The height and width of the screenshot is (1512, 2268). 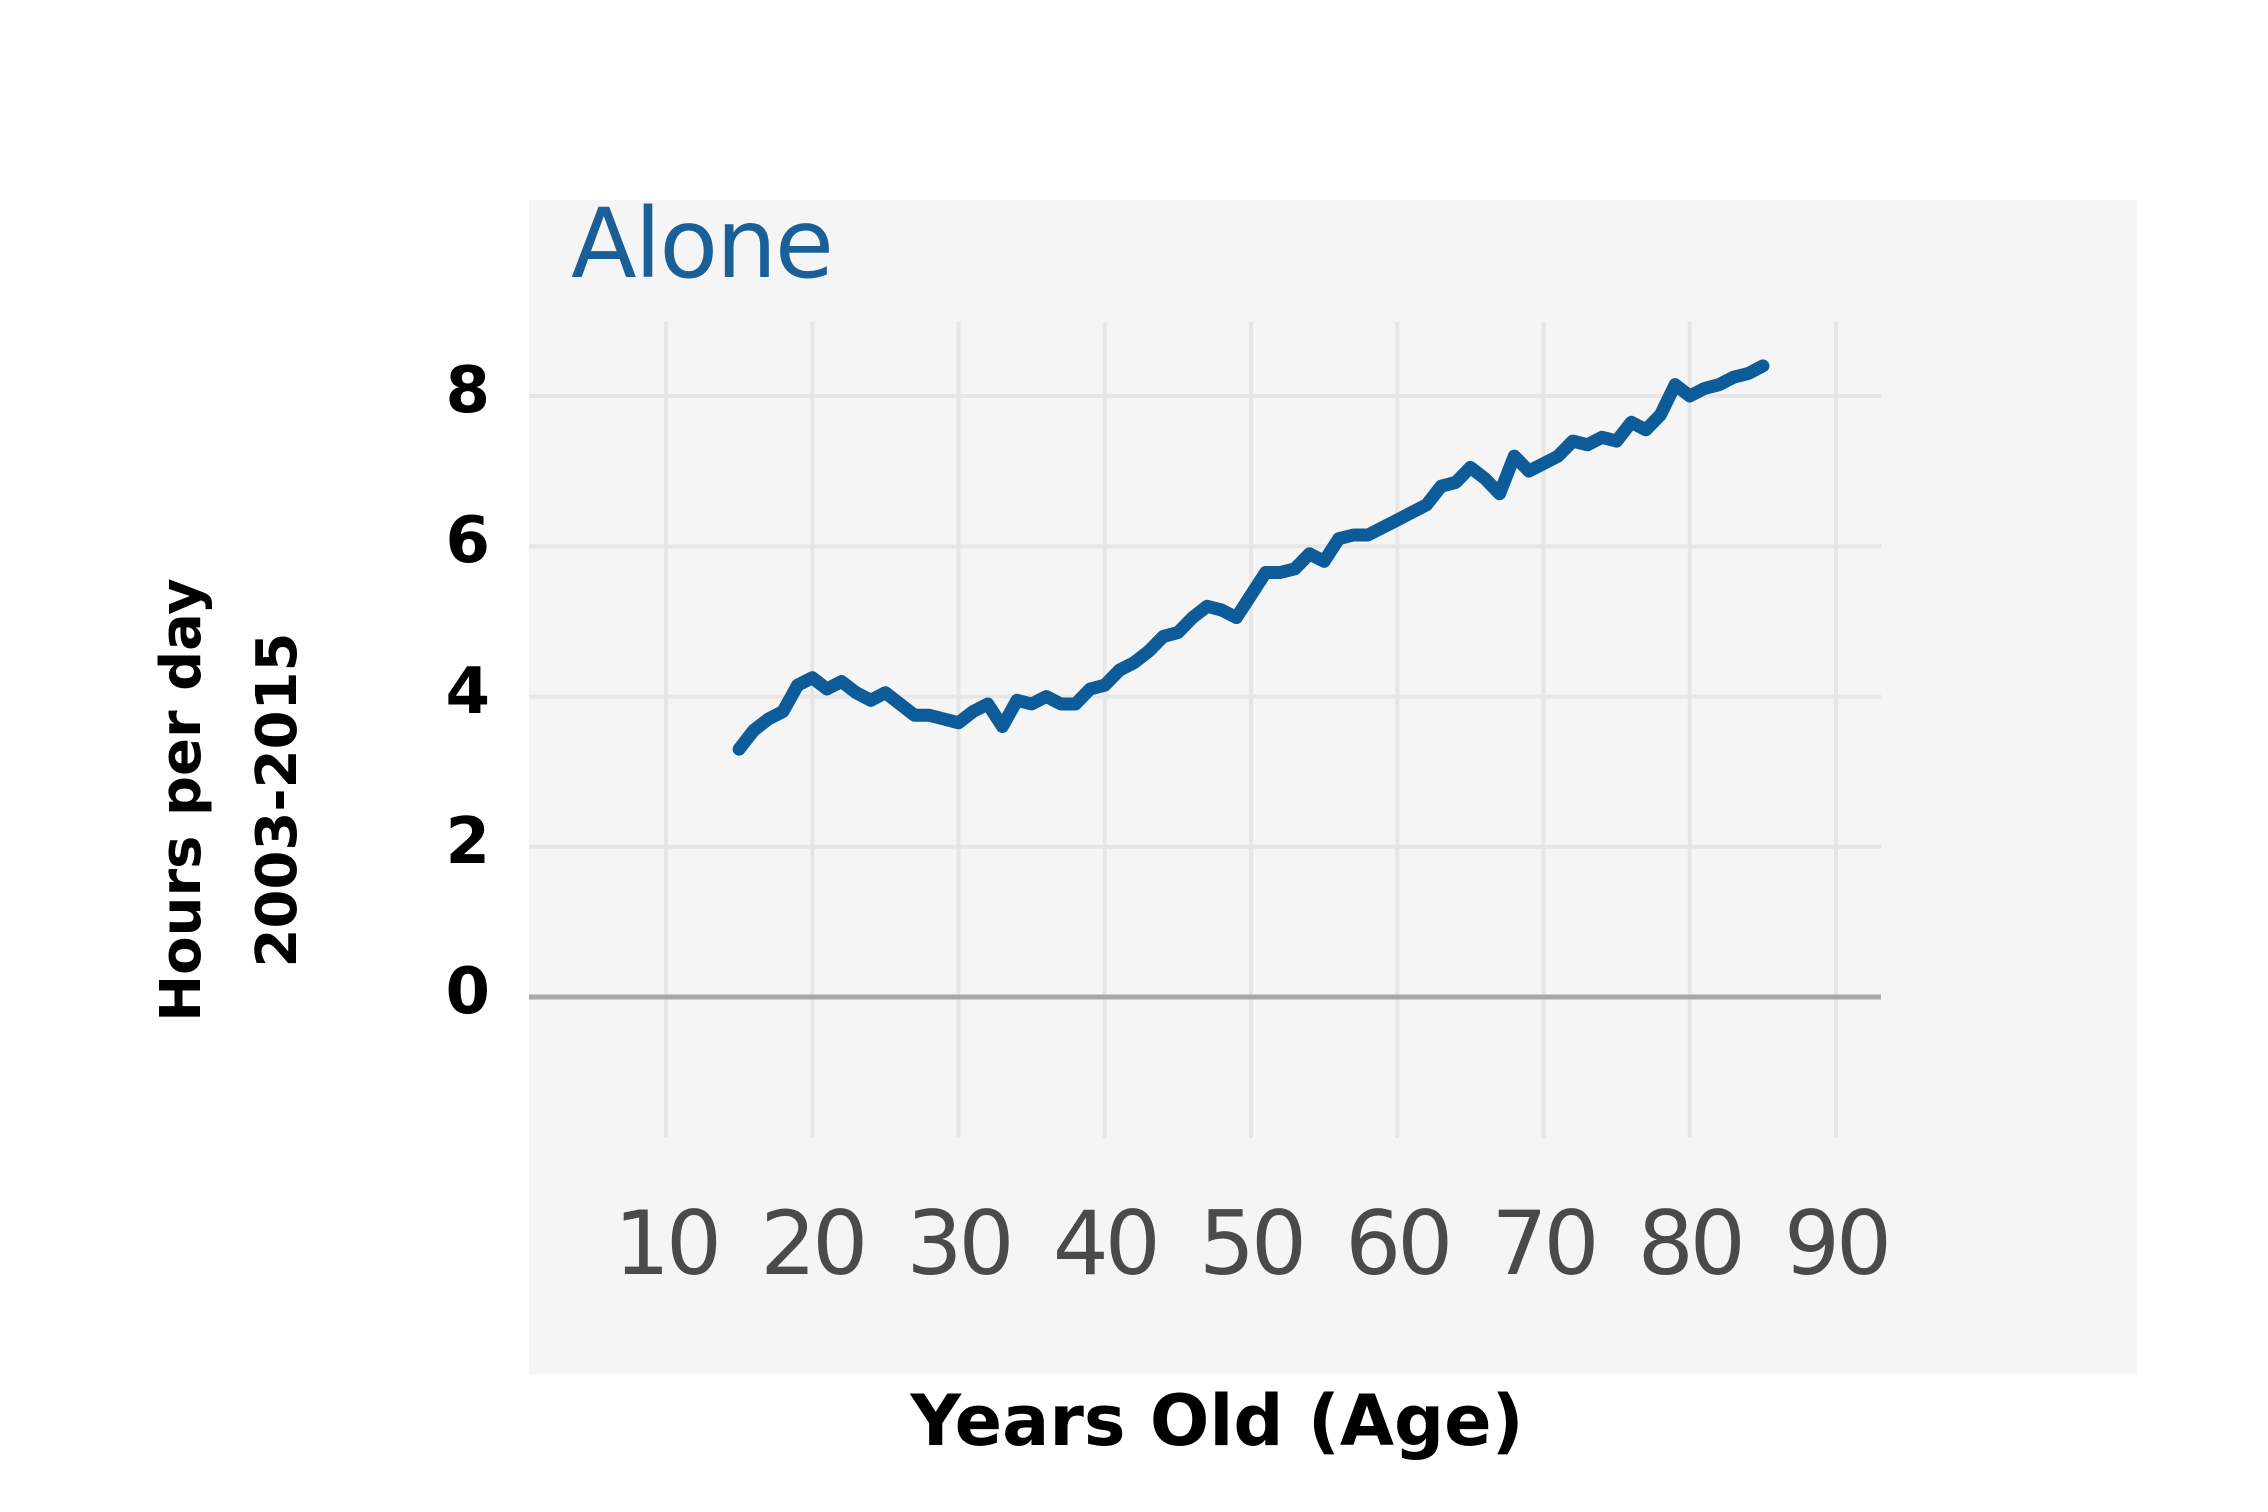 What do you see at coordinates (1838, 1243) in the screenshot?
I see `x-tick-label-90: 90` at bounding box center [1838, 1243].